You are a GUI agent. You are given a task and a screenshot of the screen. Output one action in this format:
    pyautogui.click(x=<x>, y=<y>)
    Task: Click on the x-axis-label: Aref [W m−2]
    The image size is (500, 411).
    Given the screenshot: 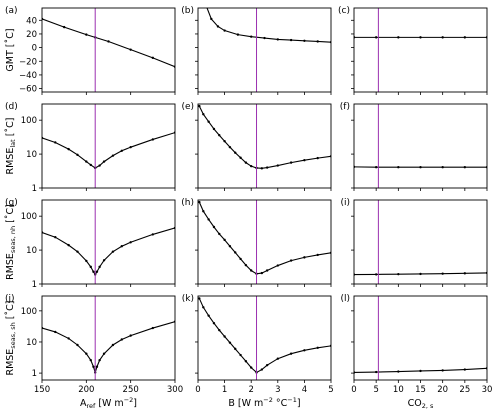 What is the action you would take?
    pyautogui.click(x=108, y=403)
    